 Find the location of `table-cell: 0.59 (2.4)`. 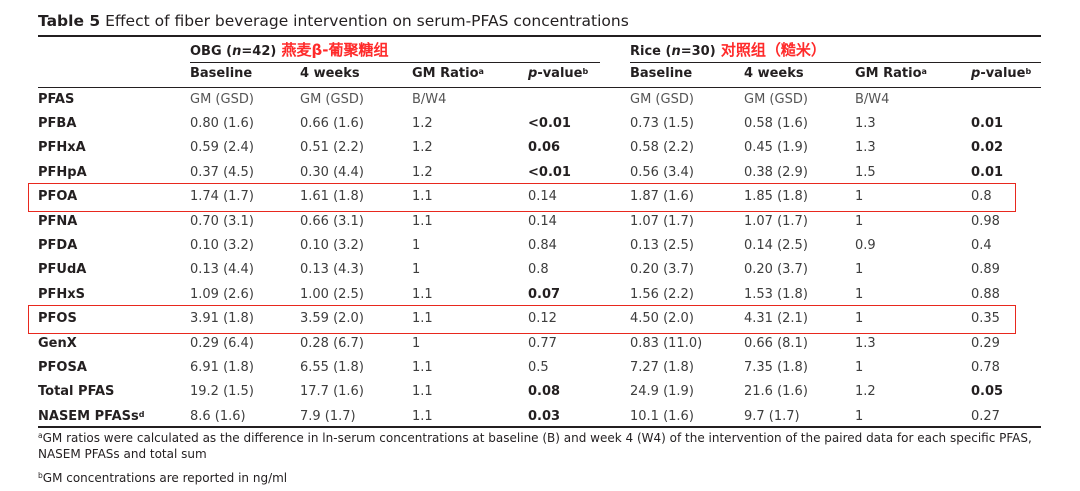

table-cell: 0.59 (2.4) is located at coordinates (222, 148).